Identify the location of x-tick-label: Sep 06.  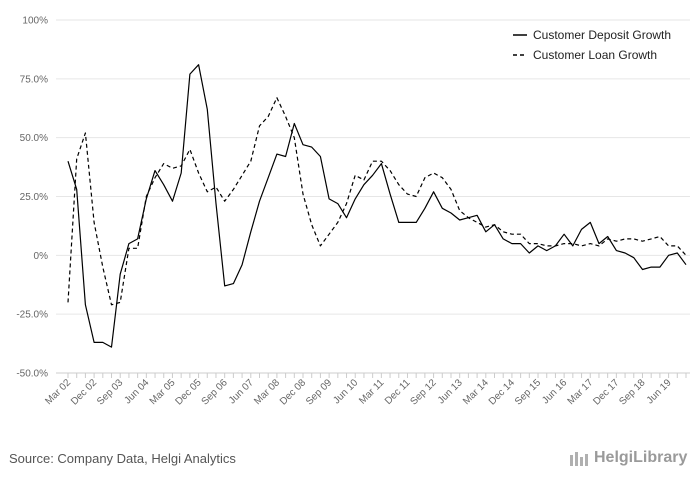
(215, 392).